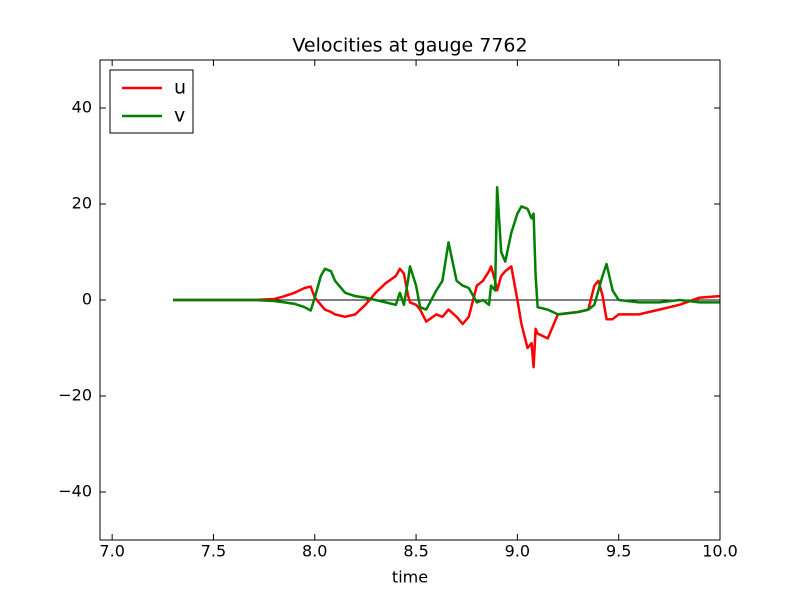  Describe the element at coordinates (75, 395) in the screenshot. I see `y-tick-label: −20` at that location.